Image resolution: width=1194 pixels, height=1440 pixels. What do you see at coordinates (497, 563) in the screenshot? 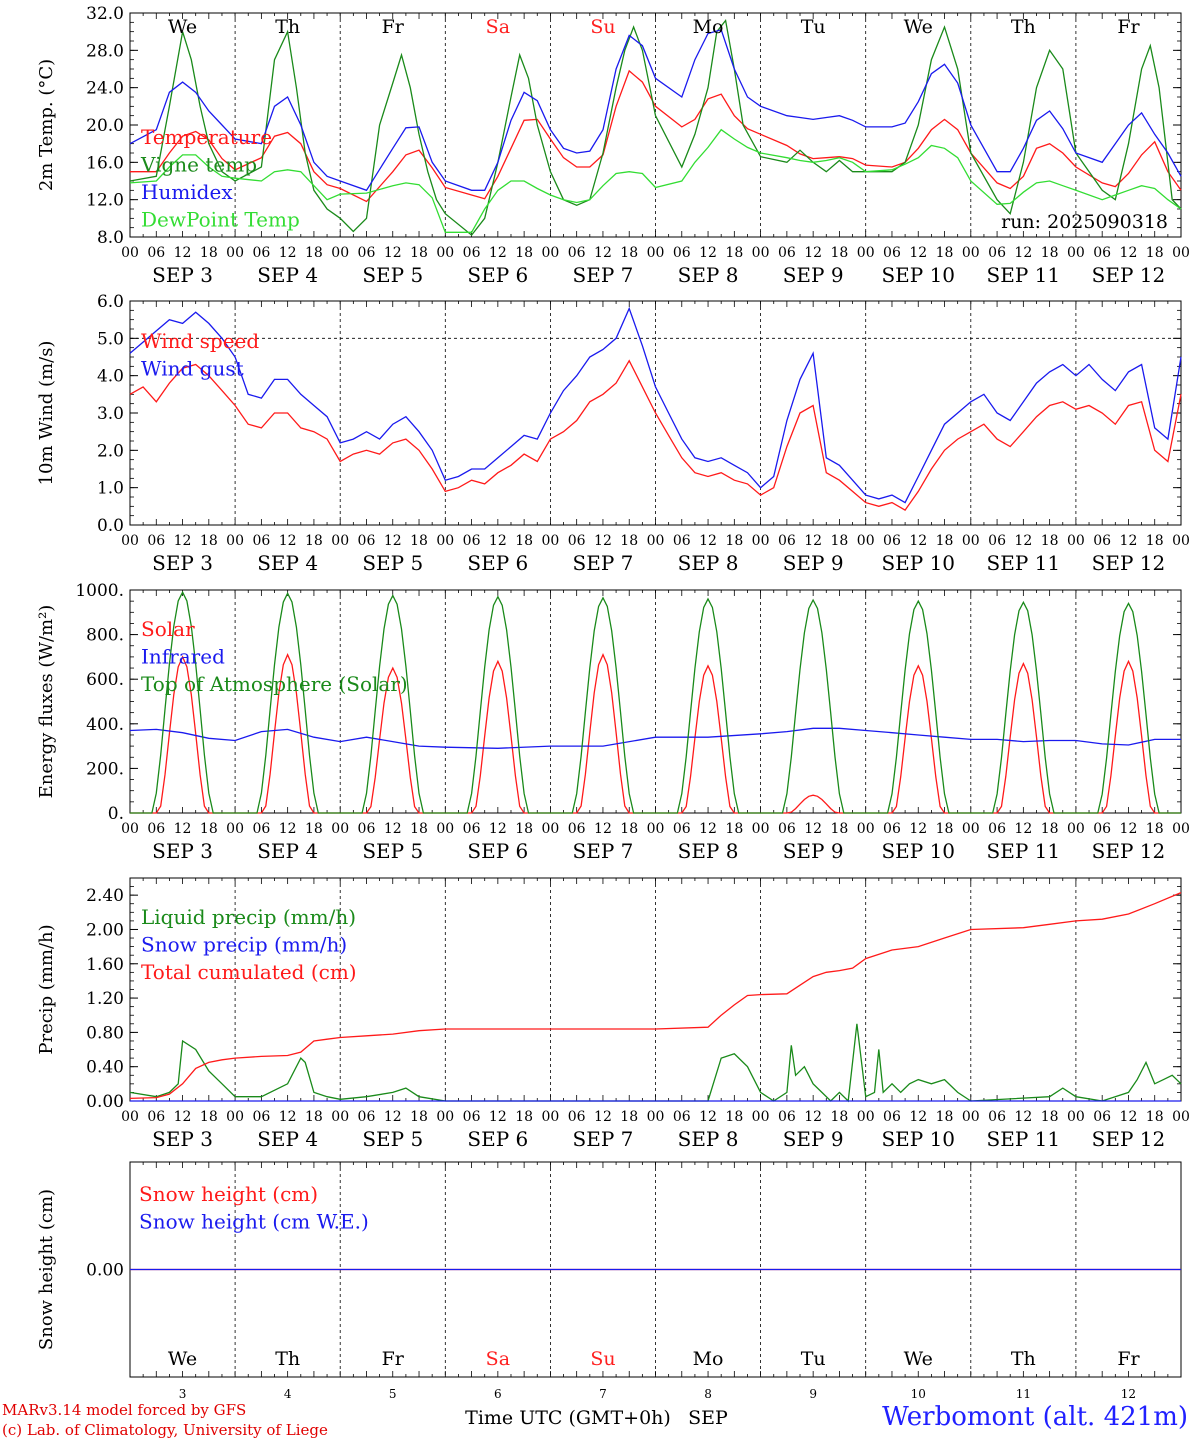
I see `date-label: SEP 6` at bounding box center [497, 563].